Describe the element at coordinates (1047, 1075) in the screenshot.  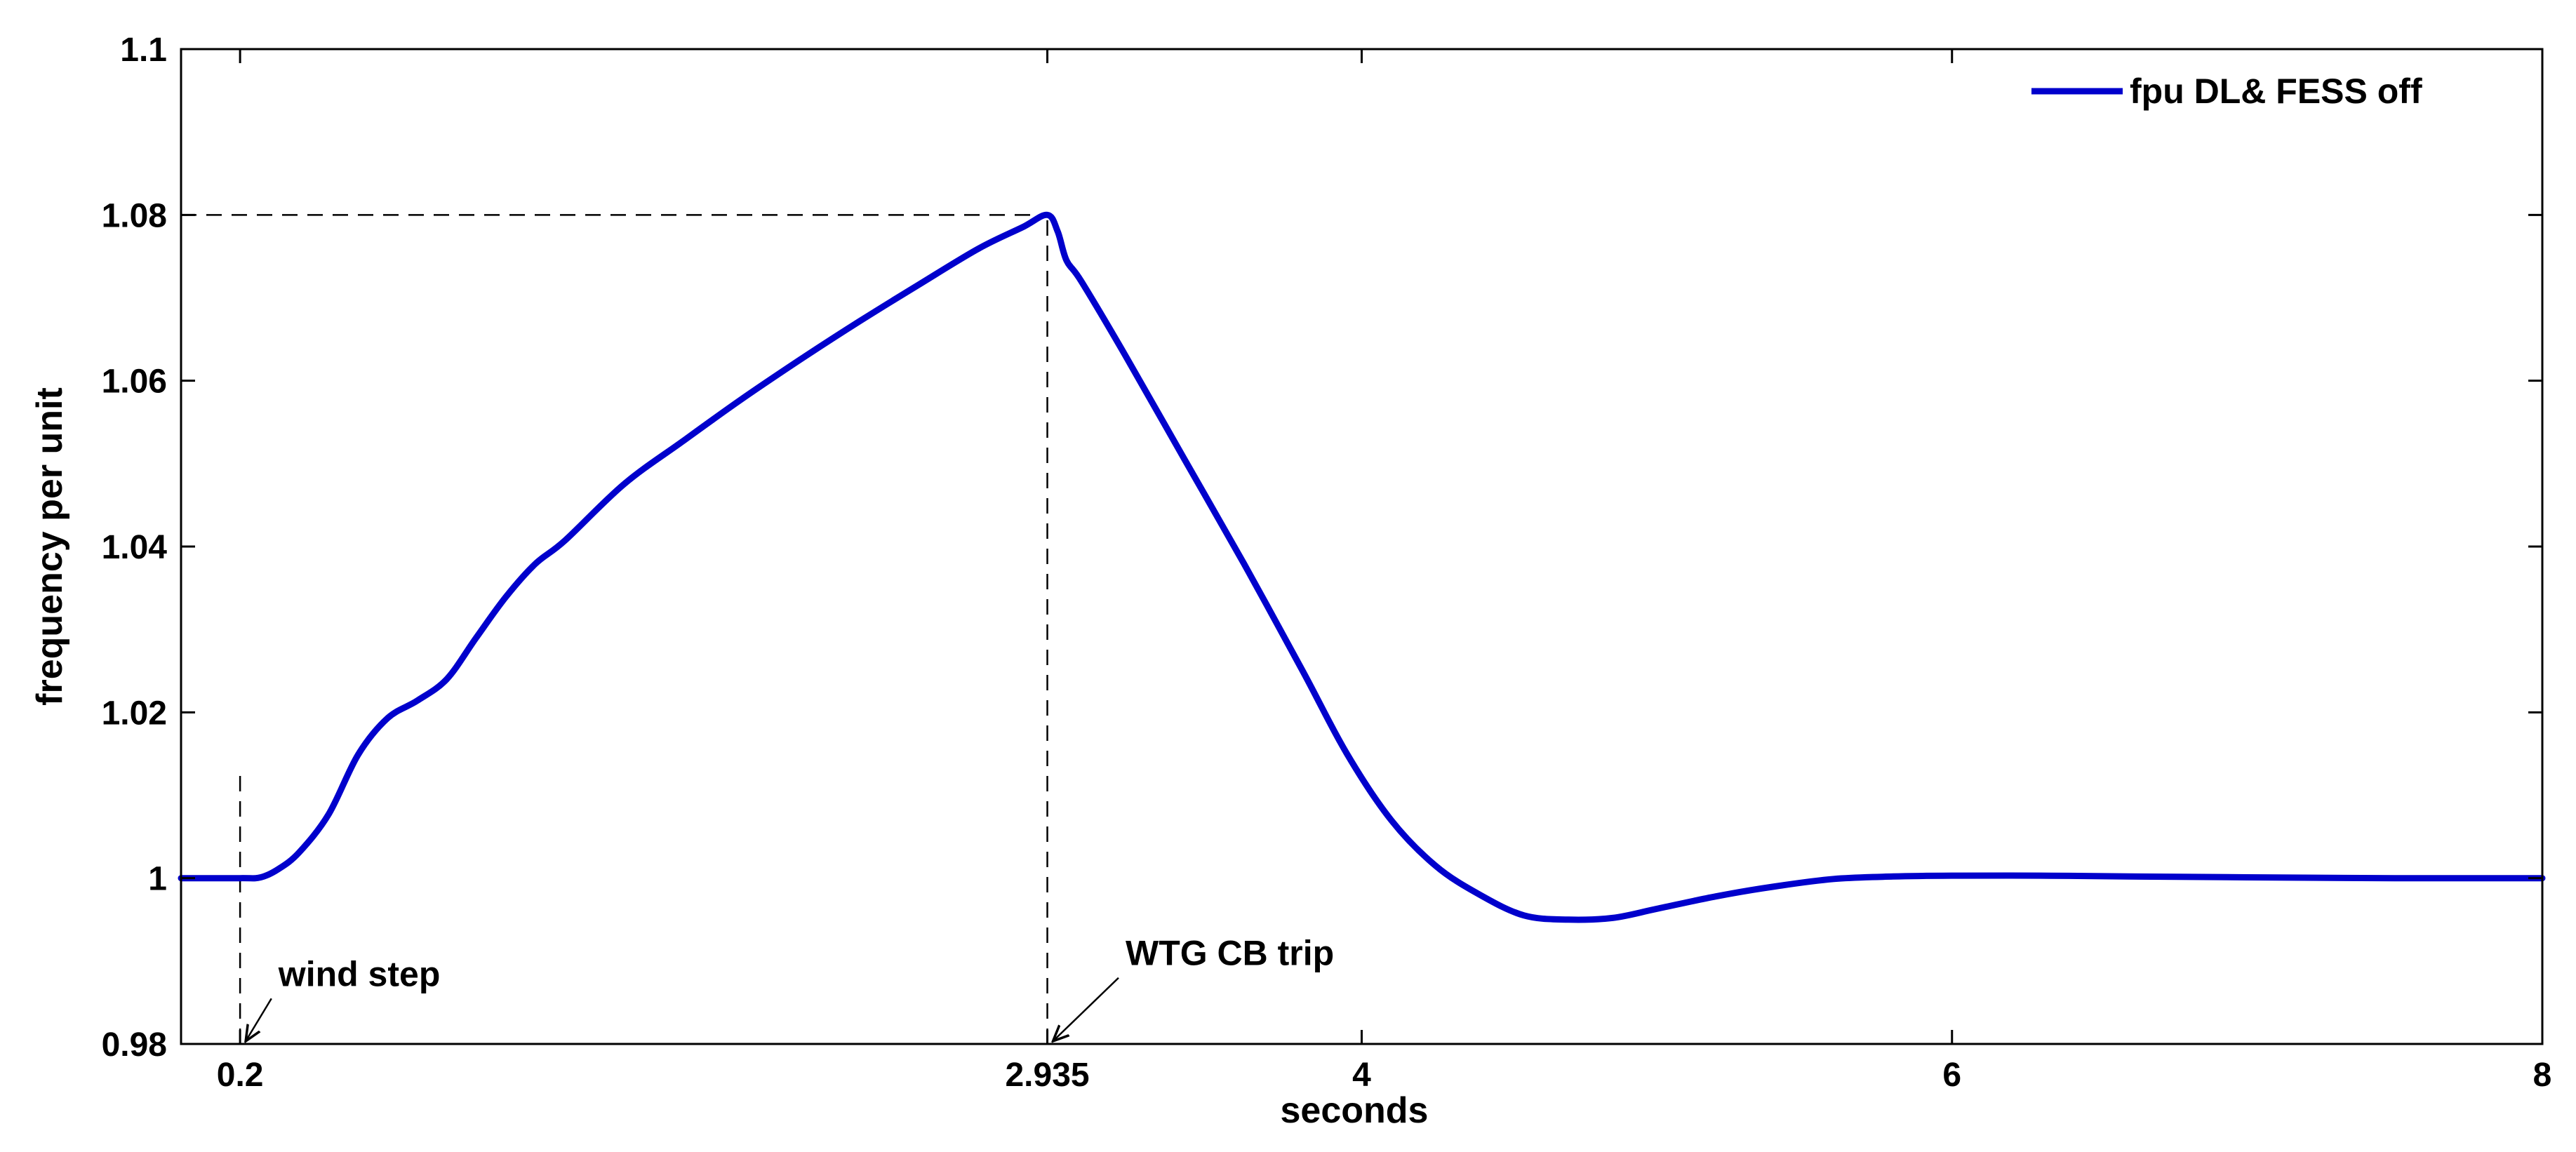
I see `x-tick-label: 2.935` at that location.